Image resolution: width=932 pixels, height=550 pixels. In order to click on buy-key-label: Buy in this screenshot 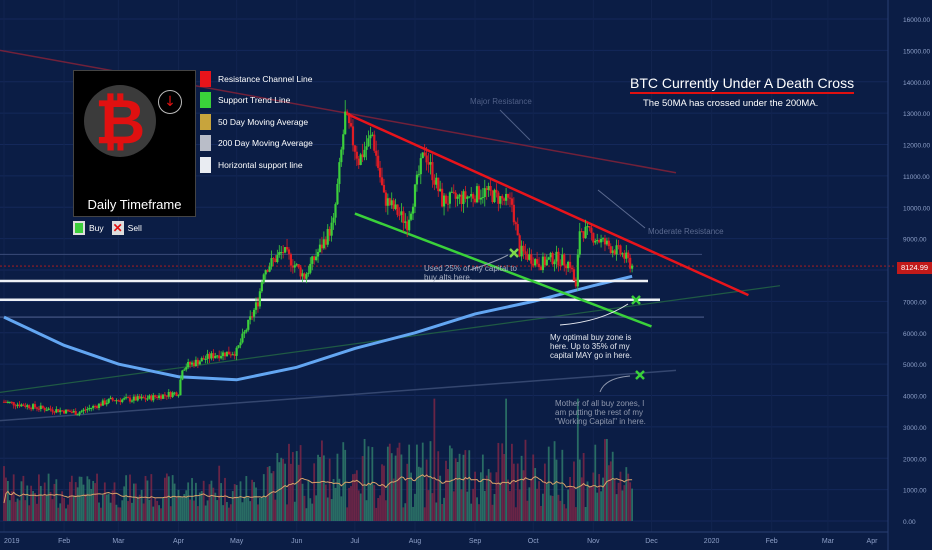, I will do `click(96, 228)`.